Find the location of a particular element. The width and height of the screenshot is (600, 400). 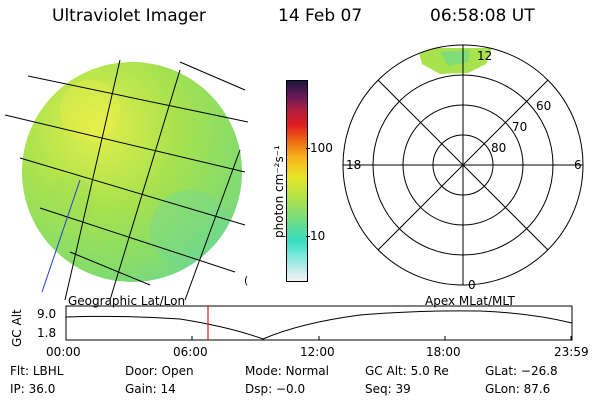

colorbar is located at coordinates (297, 181).